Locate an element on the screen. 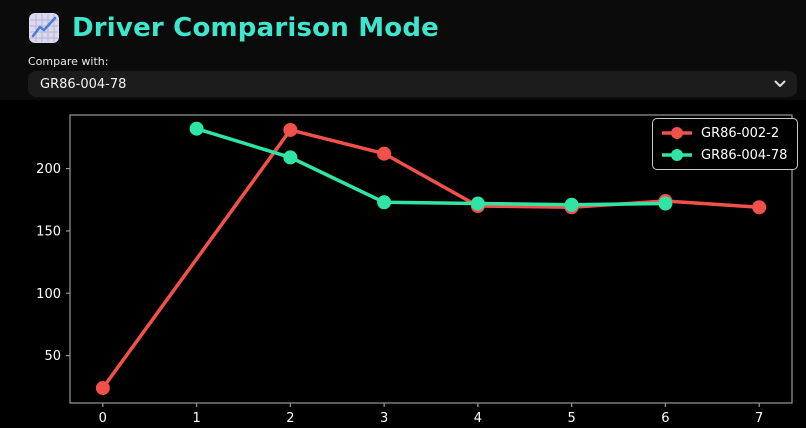 This screenshot has width=806, height=428. page-title: Driver Comparison Mode is located at coordinates (255, 28).